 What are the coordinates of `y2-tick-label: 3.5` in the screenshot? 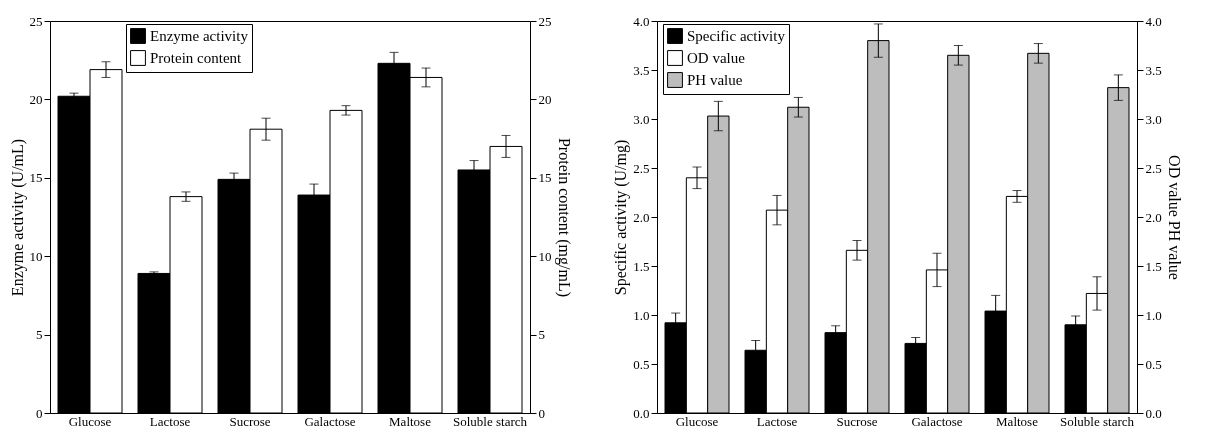 It's located at (1153, 70).